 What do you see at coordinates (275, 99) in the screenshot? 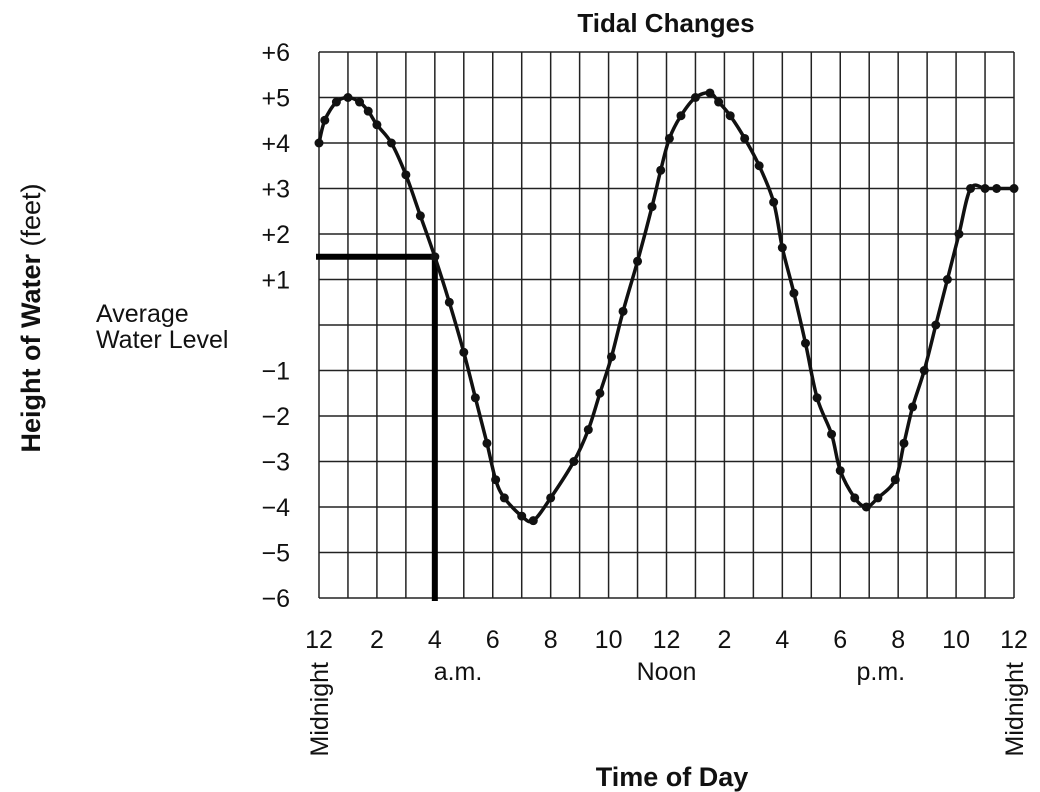
I see `y-tick-label: +5` at bounding box center [275, 99].